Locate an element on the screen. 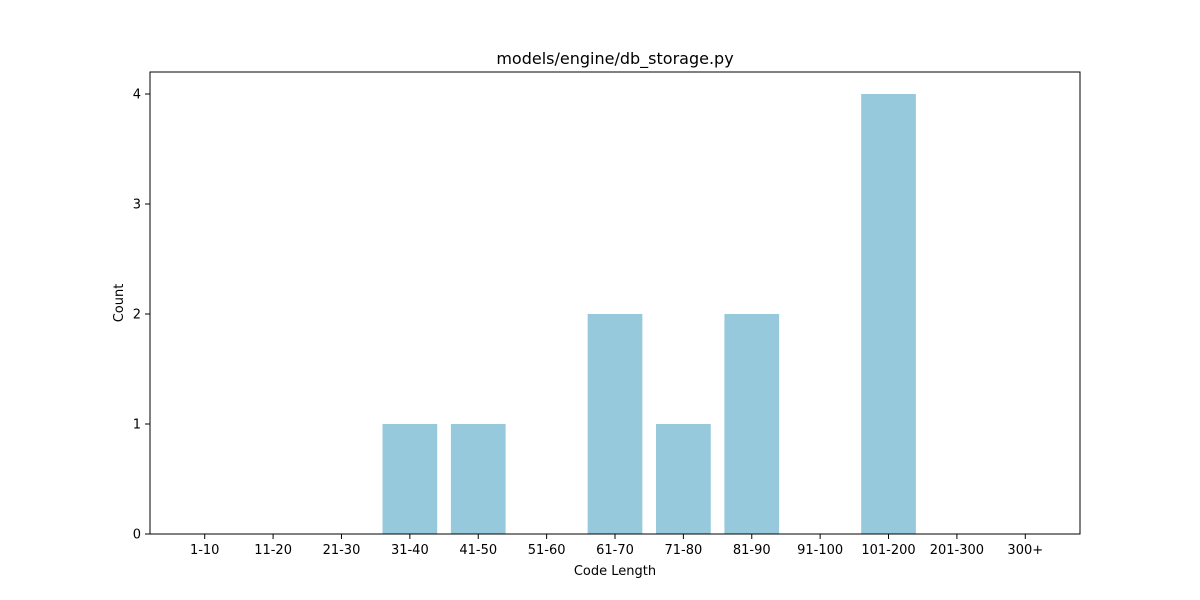 The width and height of the screenshot is (1200, 600). x-tick-label: 21-30 is located at coordinates (342, 550).